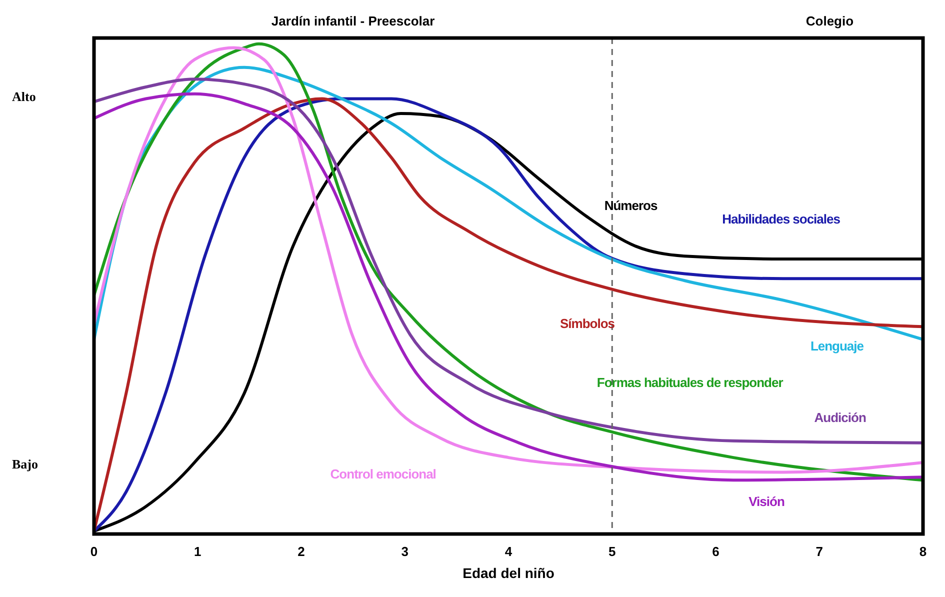 This screenshot has height=597, width=945. Describe the element at coordinates (508, 551) in the screenshot. I see `x-tick-label: 4` at that location.